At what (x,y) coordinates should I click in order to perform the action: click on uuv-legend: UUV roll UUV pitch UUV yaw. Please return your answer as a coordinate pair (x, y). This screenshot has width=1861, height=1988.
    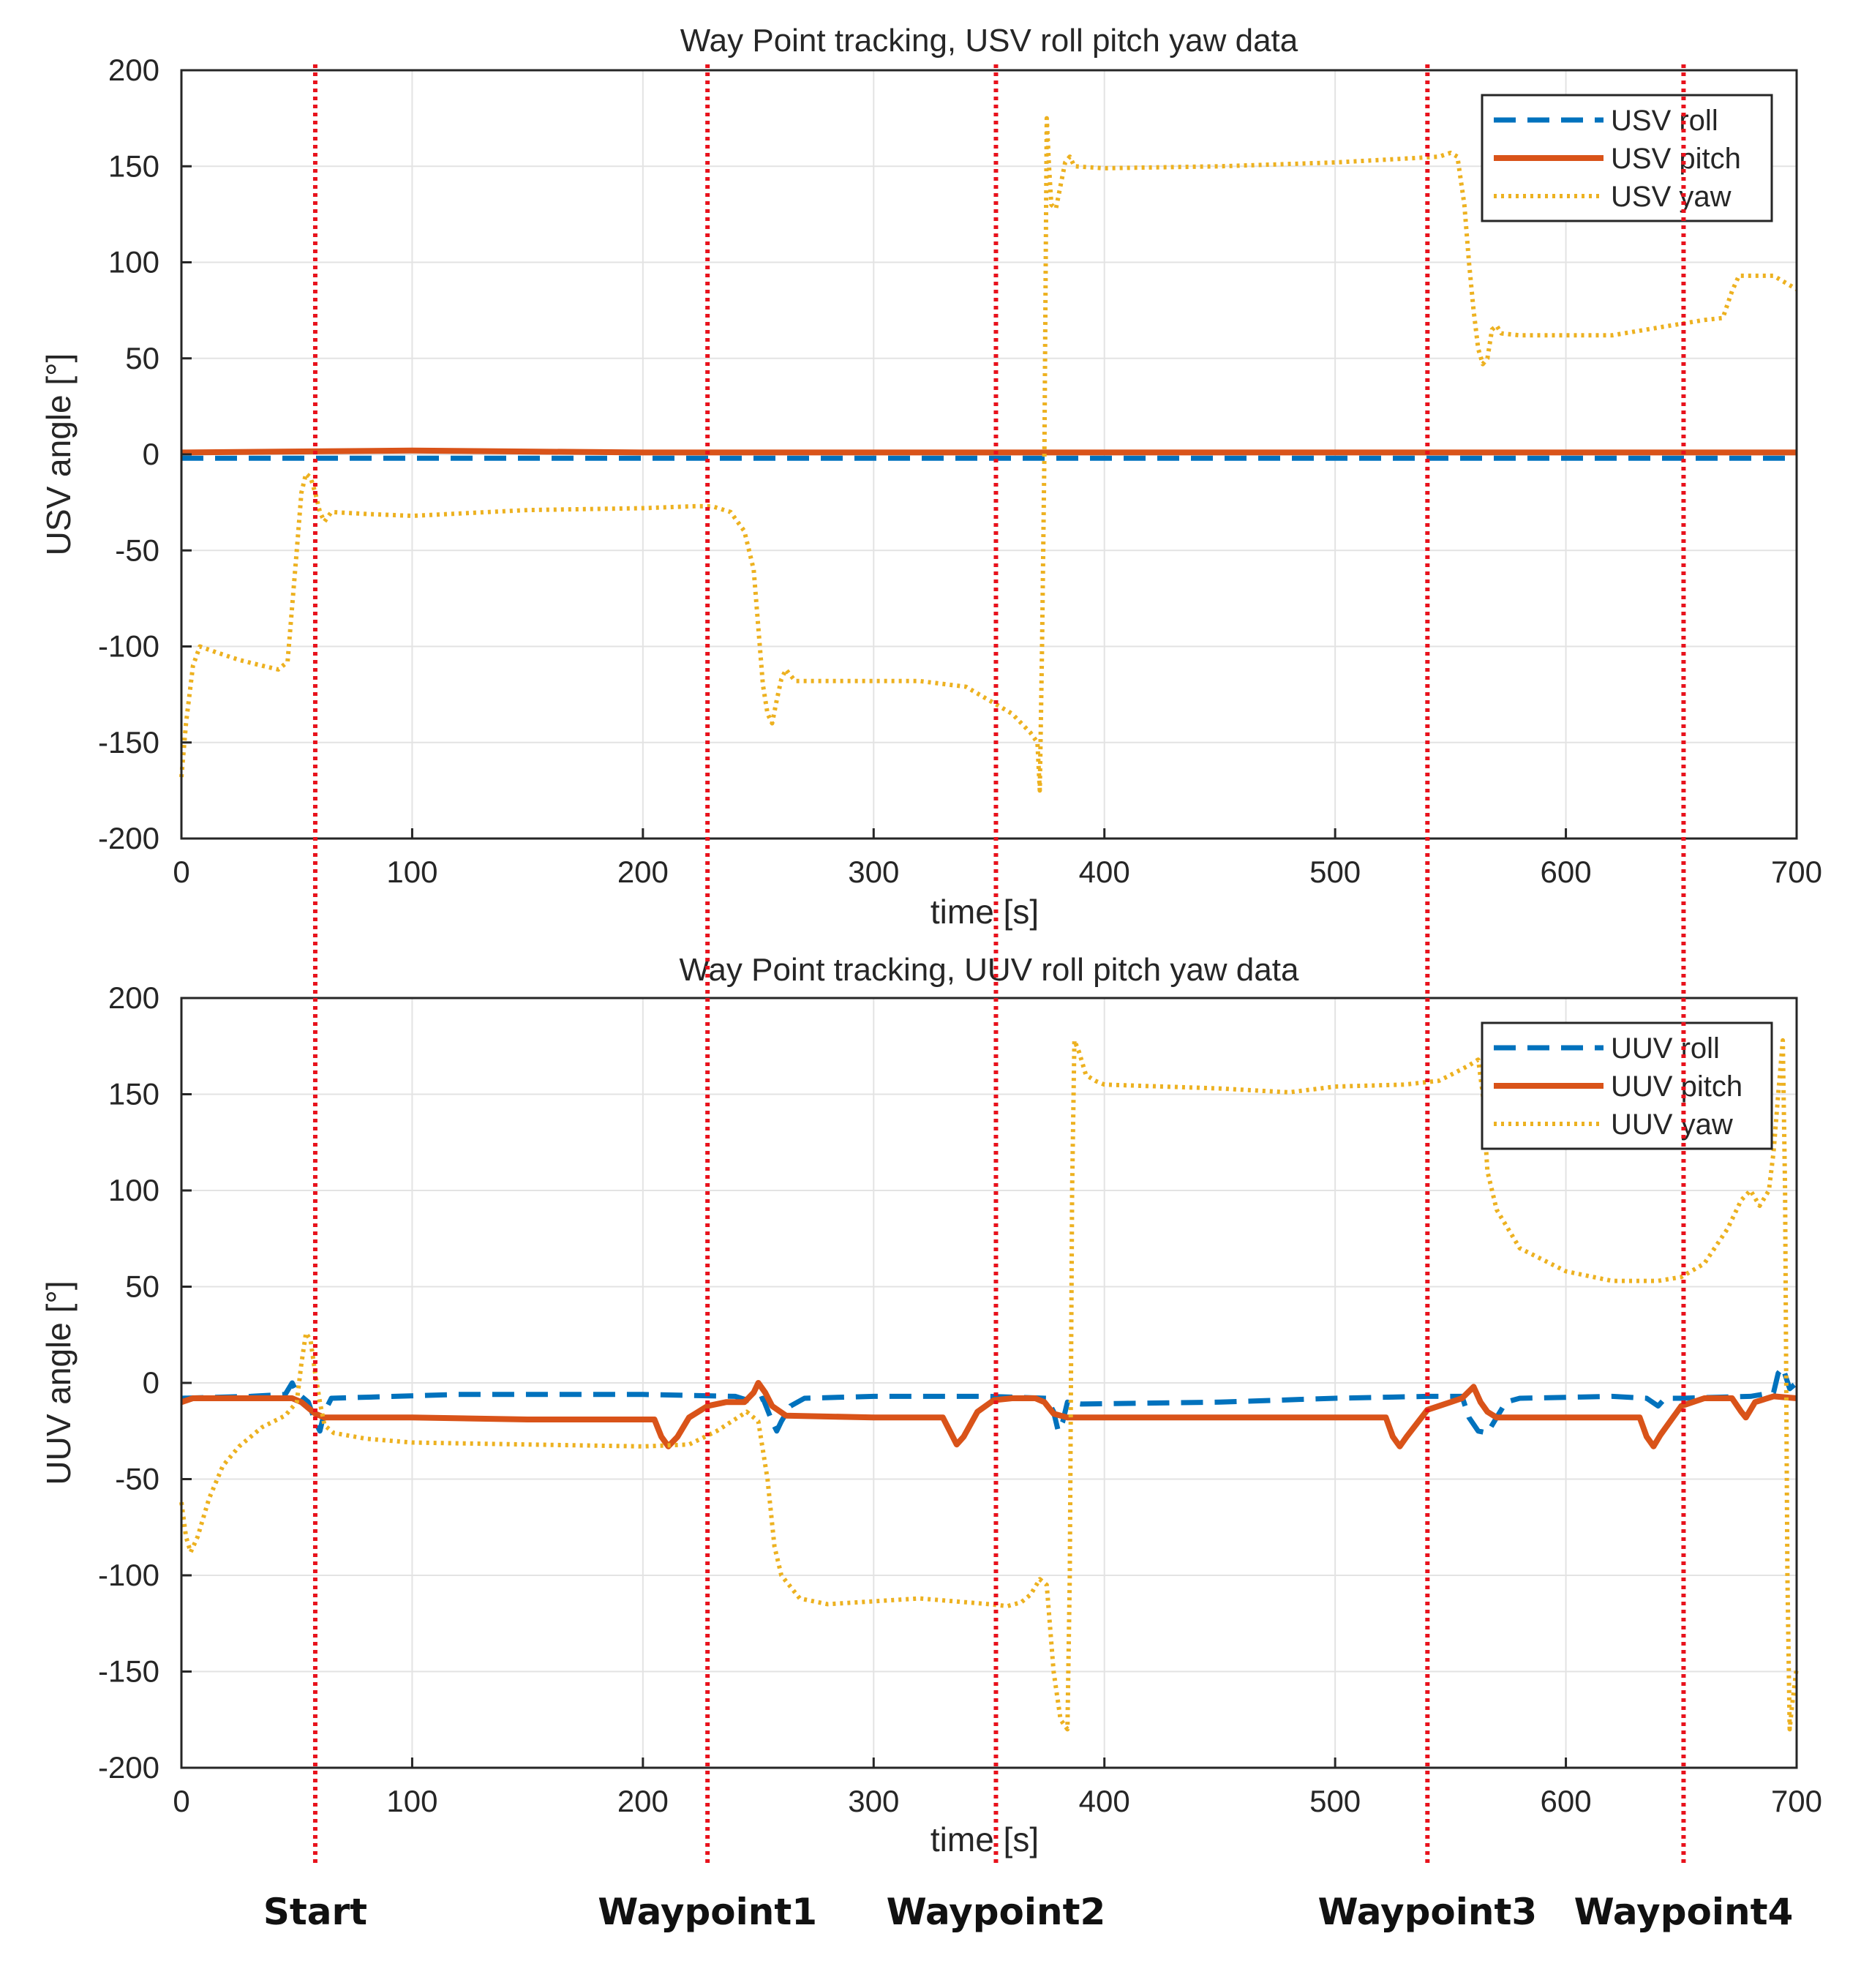
    Looking at the image, I should click on (1627, 1086).